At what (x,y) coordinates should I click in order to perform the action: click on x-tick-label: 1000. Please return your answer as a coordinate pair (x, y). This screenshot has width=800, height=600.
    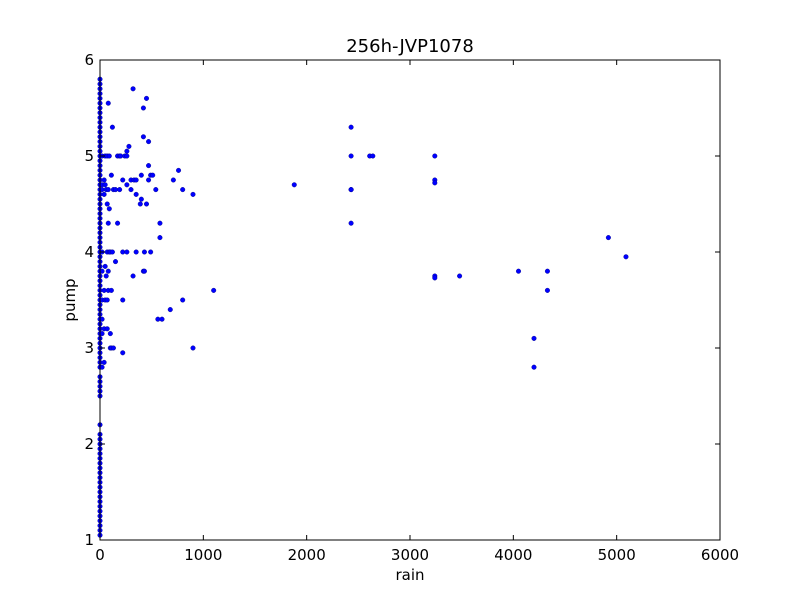
    Looking at the image, I should click on (203, 555).